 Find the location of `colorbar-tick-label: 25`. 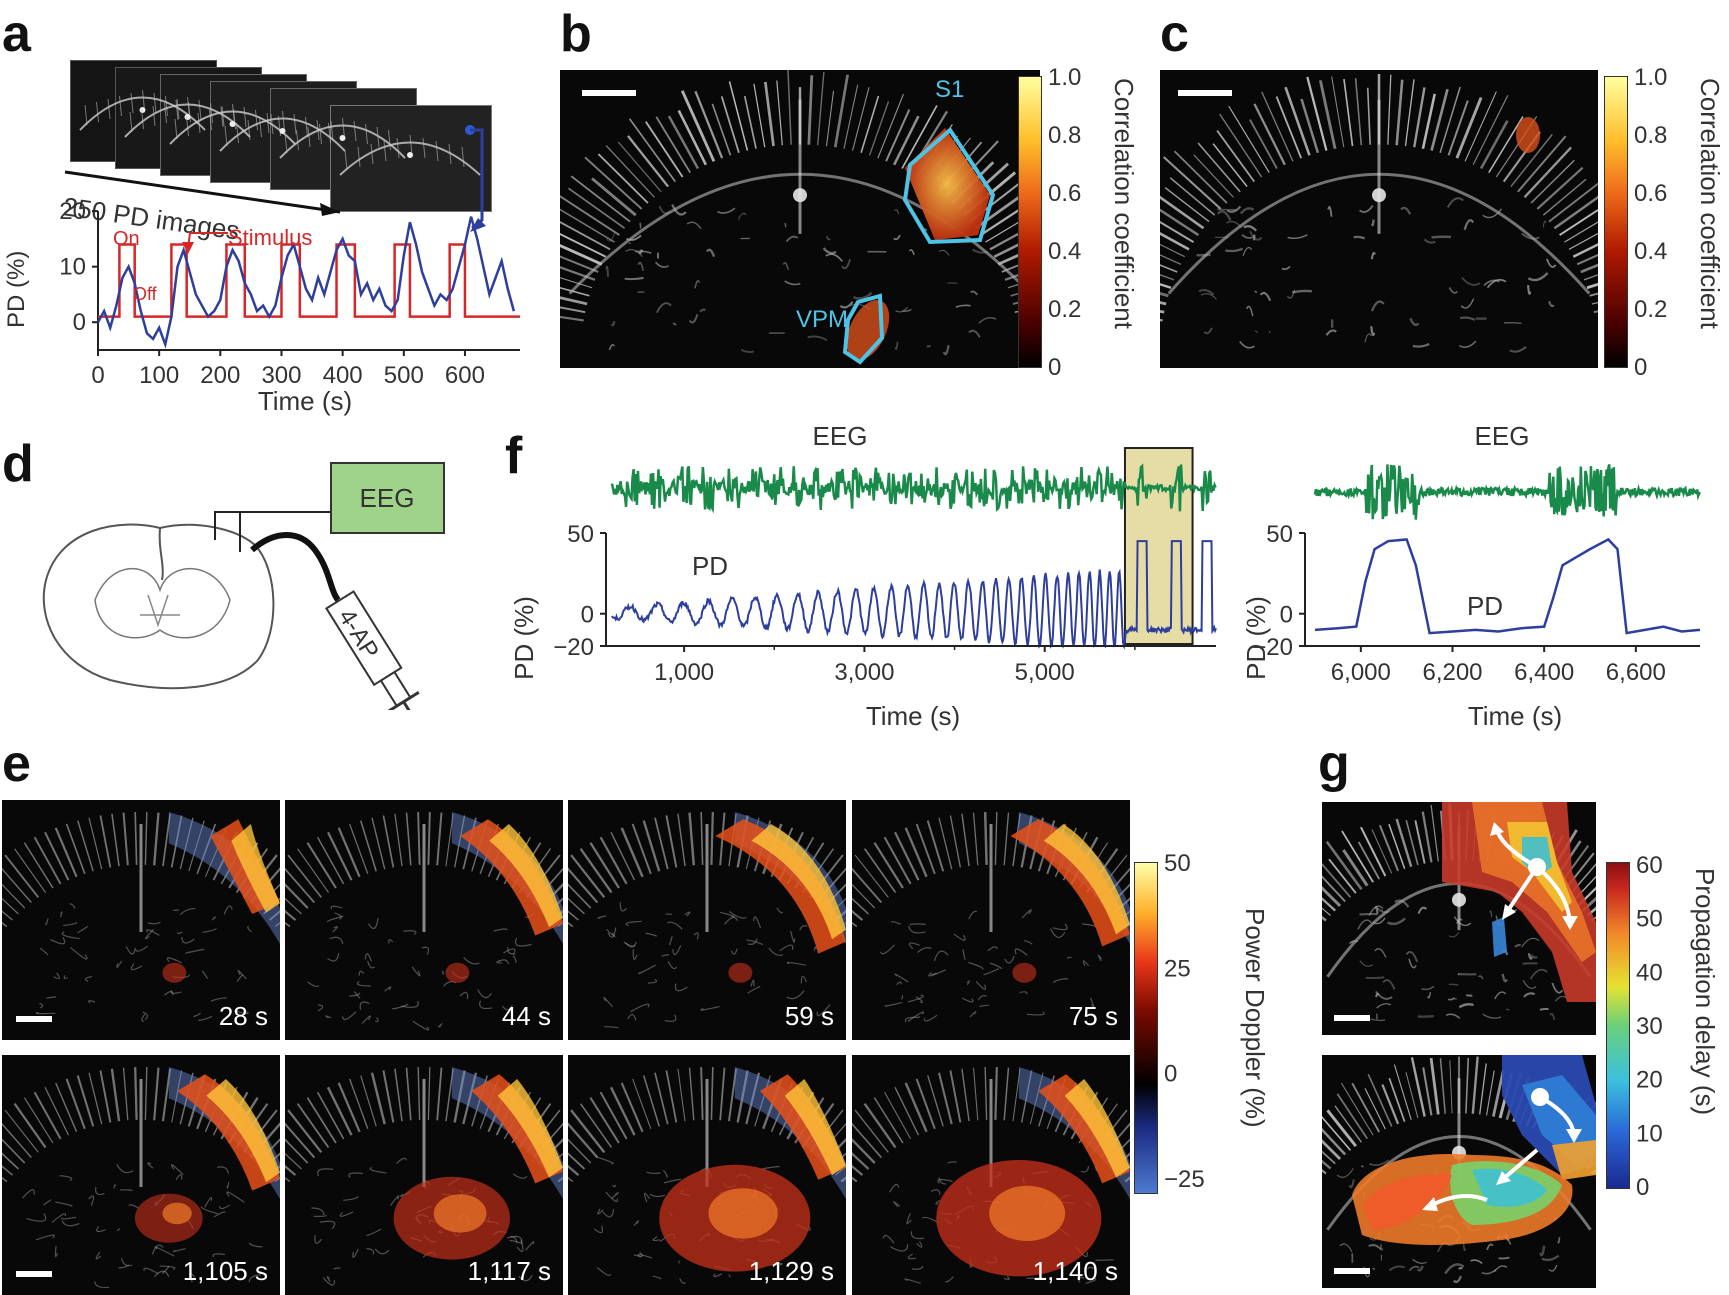

colorbar-tick-label: 25 is located at coordinates (1177, 968).